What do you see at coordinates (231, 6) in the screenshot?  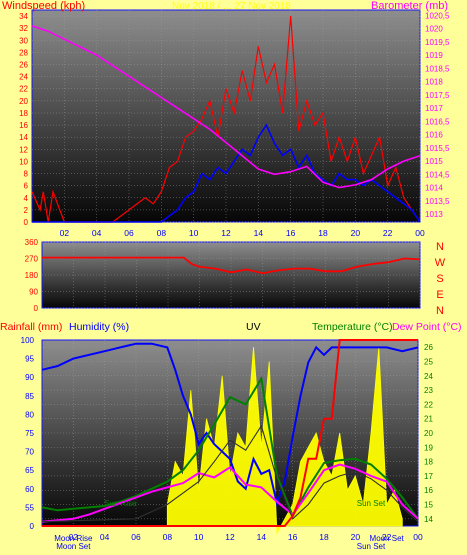 I see `page-title: Nov 2018 / ... 27 Nov 2018` at bounding box center [231, 6].